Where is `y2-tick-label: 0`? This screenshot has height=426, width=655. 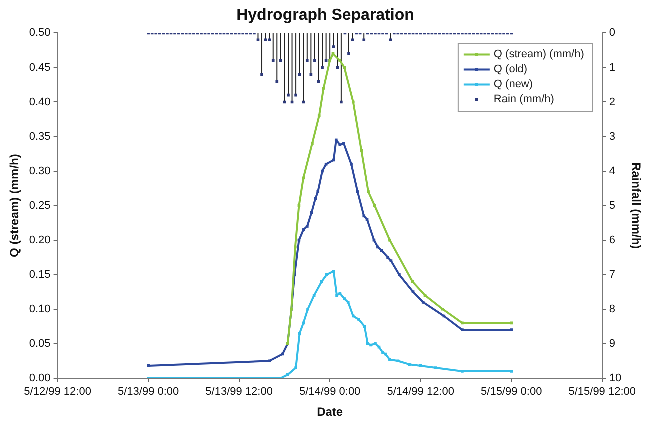
y2-tick-label: 0 is located at coordinates (612, 33).